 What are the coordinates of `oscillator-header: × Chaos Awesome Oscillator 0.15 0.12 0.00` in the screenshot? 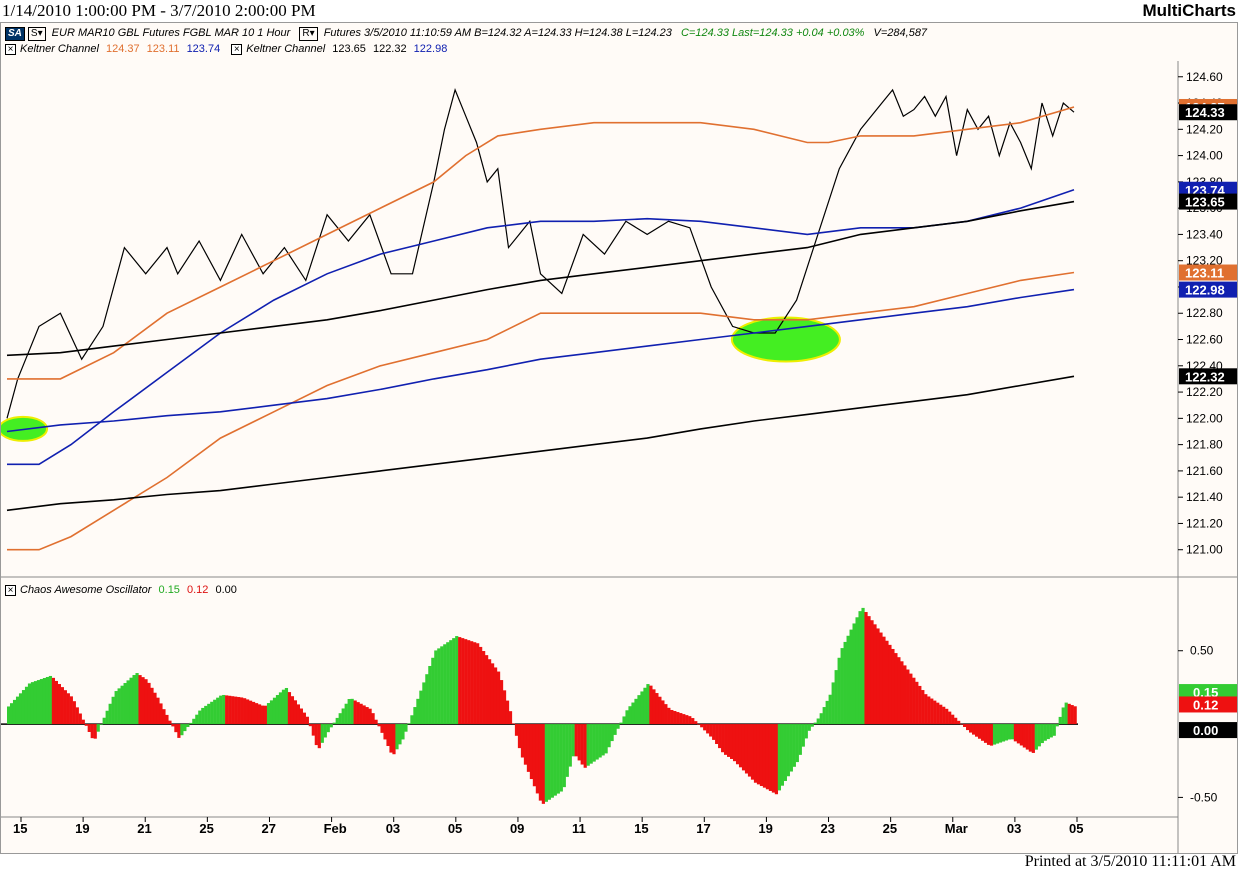 It's located at (121, 590).